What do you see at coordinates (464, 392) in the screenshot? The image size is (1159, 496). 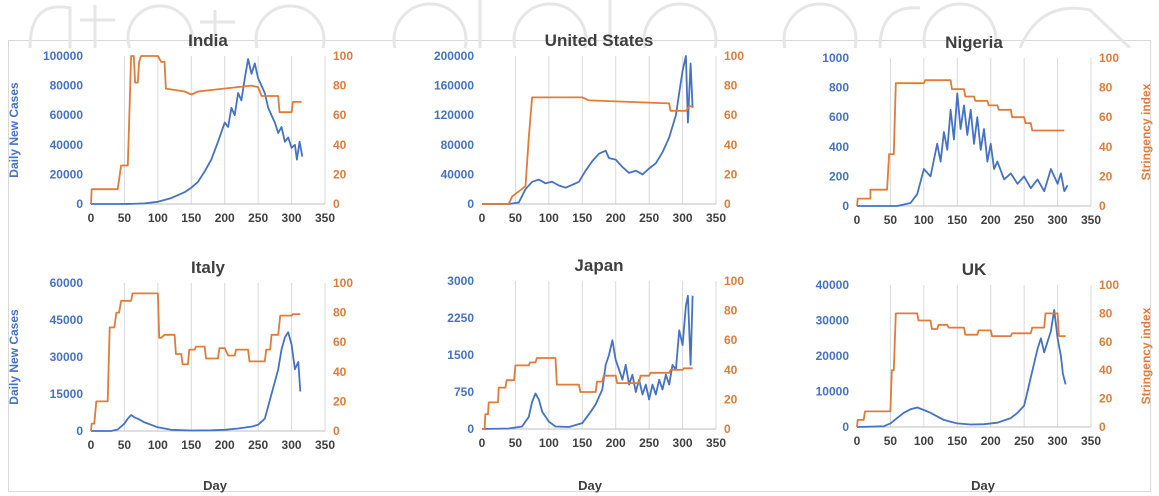 I see `y-tick-label: 750` at bounding box center [464, 392].